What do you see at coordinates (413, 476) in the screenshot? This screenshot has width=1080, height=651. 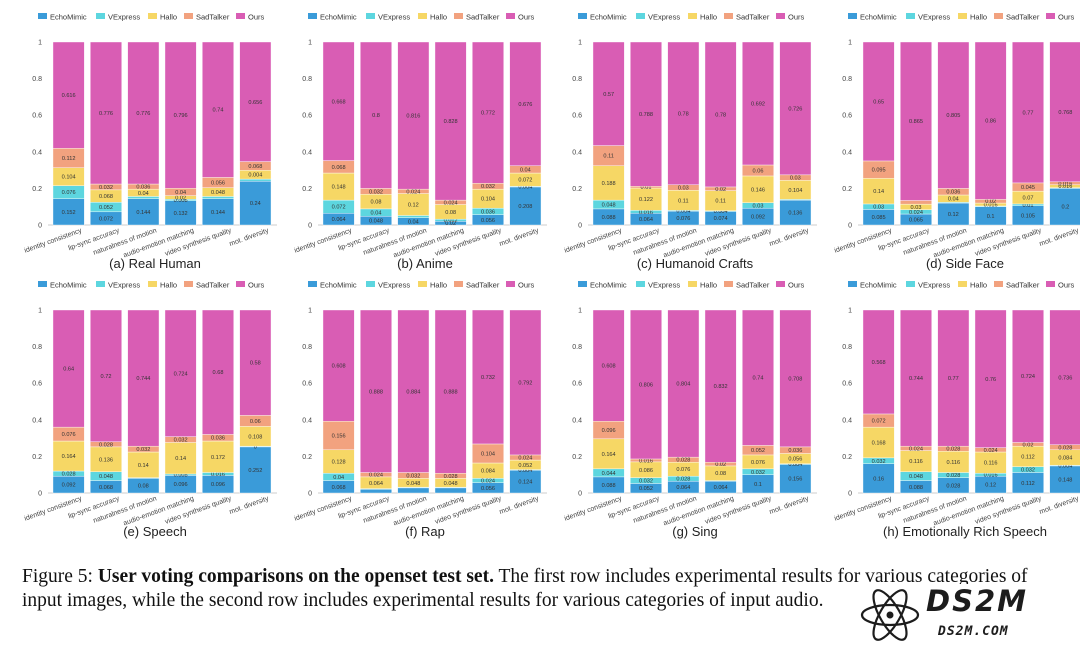 I see `data-label: 0.032` at bounding box center [413, 476].